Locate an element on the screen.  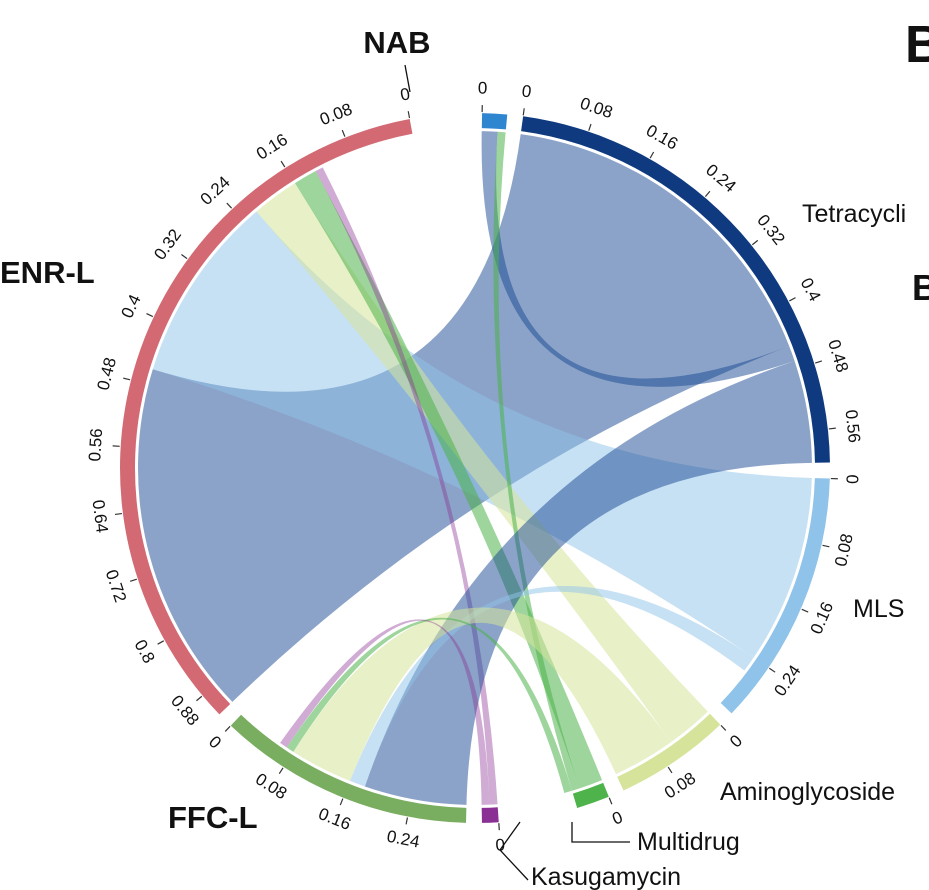
panel-label-mid: B is located at coordinates (920, 287).